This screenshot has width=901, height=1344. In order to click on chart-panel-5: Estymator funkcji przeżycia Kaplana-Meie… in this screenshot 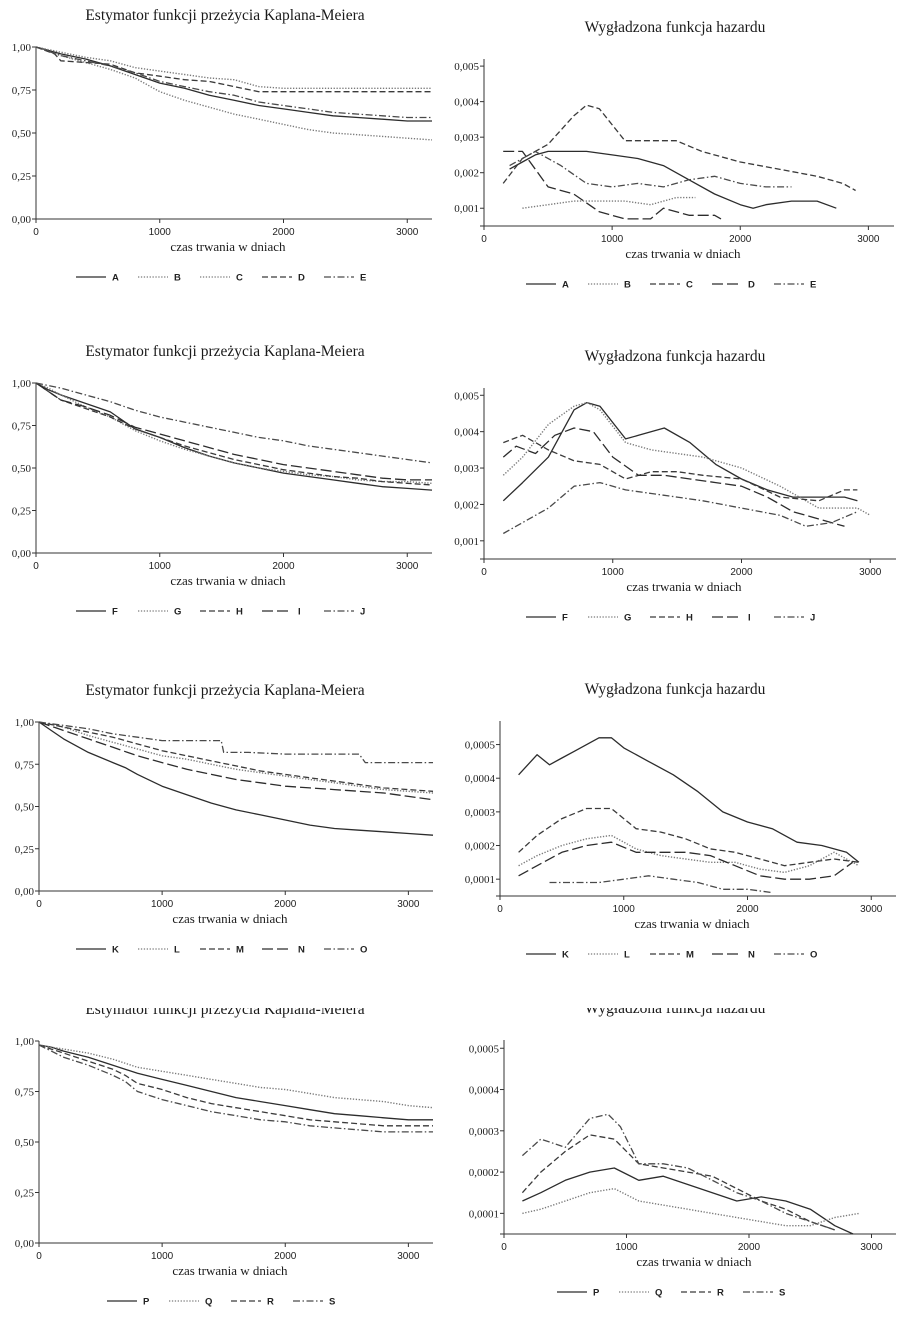, I will do `click(225, 840)`.